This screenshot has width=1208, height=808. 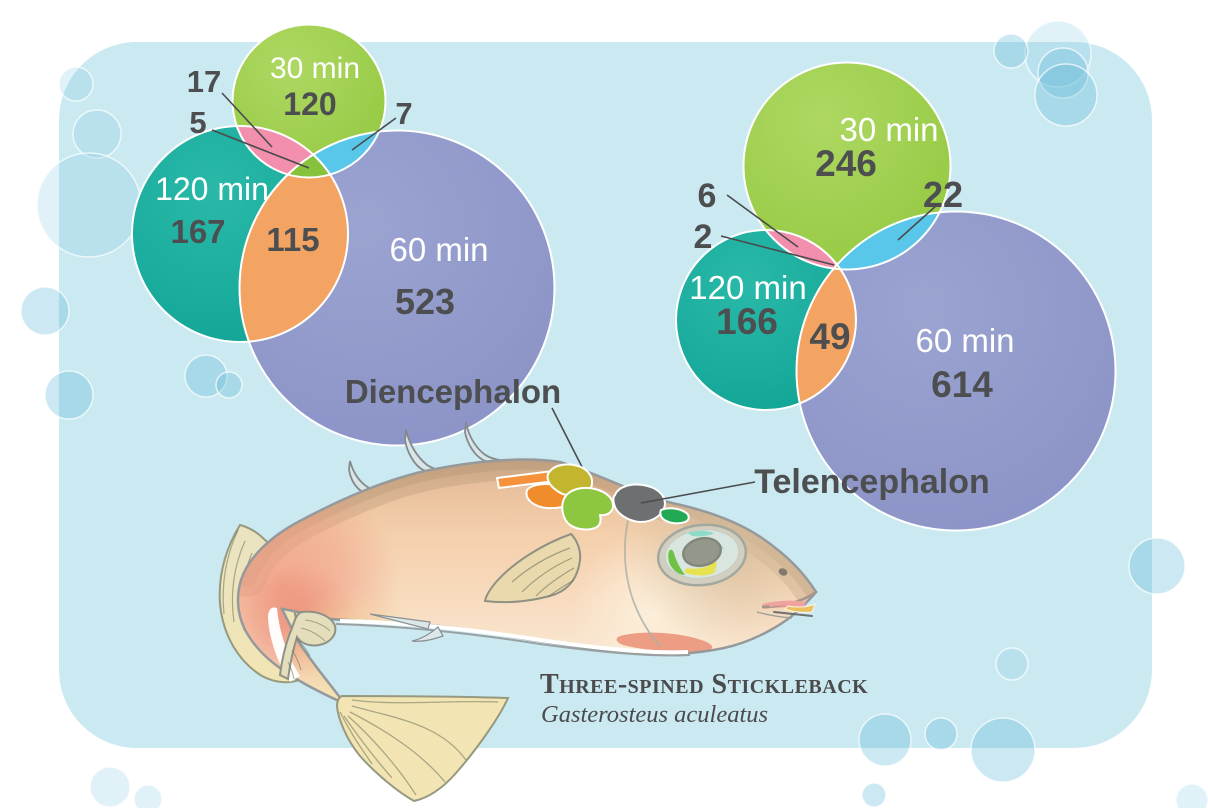 What do you see at coordinates (747, 321) in the screenshot?
I see `svg-text: 166` at bounding box center [747, 321].